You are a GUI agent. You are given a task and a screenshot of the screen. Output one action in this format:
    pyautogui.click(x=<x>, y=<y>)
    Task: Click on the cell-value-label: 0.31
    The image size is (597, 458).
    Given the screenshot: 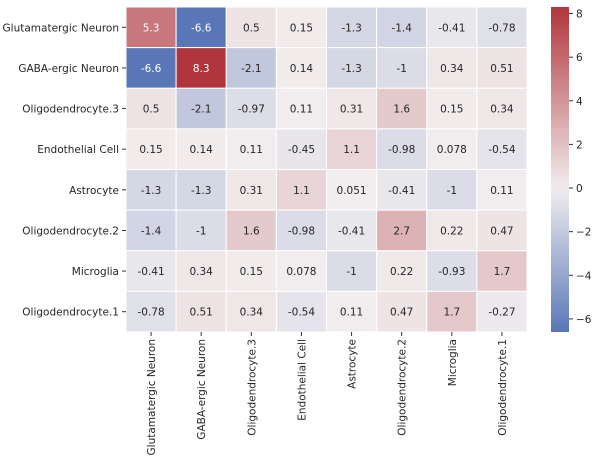 What is the action you would take?
    pyautogui.click(x=351, y=110)
    